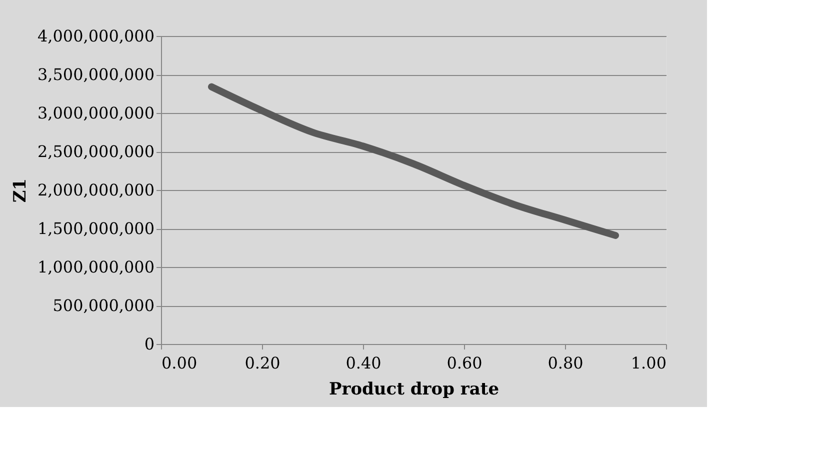  I want to click on x-tick-label: 0.20, so click(262, 363).